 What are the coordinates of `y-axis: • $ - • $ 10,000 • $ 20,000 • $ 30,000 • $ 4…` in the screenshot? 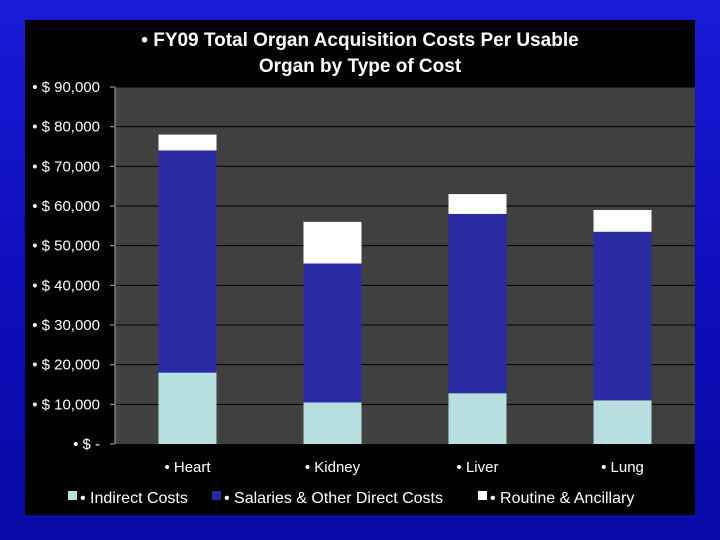 It's located at (74, 266).